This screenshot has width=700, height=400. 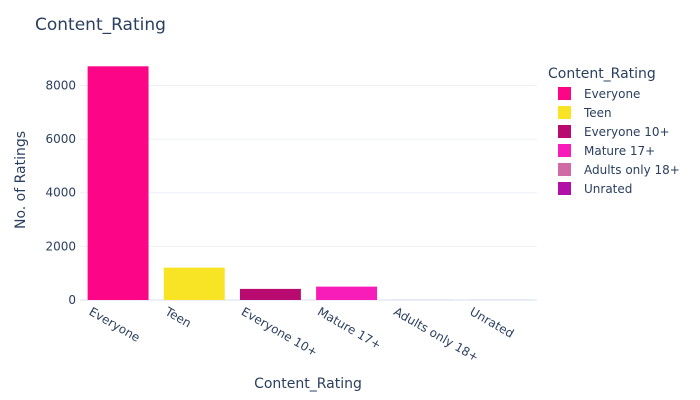 I want to click on legend-swatch-mature-17-, so click(x=564, y=150).